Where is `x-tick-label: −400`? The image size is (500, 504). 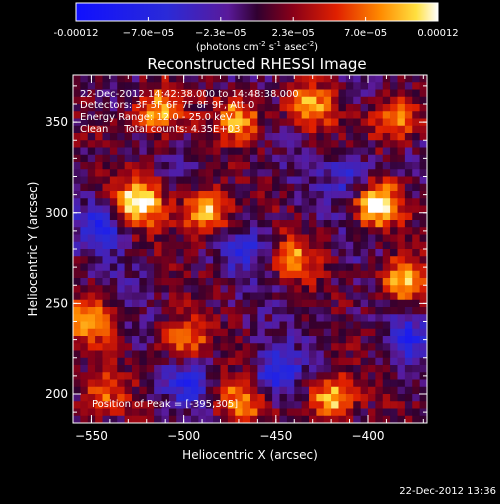 x-tick-label: −400 is located at coordinates (368, 436).